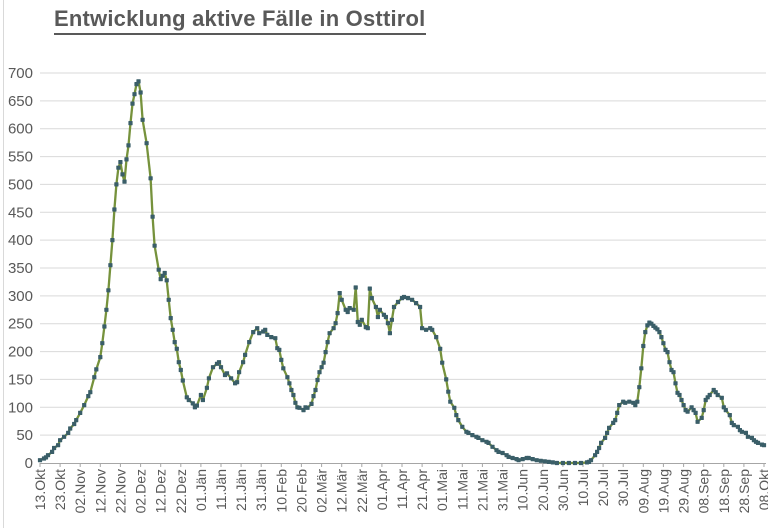 The width and height of the screenshot is (768, 528). What do you see at coordinates (20, 101) in the screenshot?
I see `y-tick-label: 650` at bounding box center [20, 101].